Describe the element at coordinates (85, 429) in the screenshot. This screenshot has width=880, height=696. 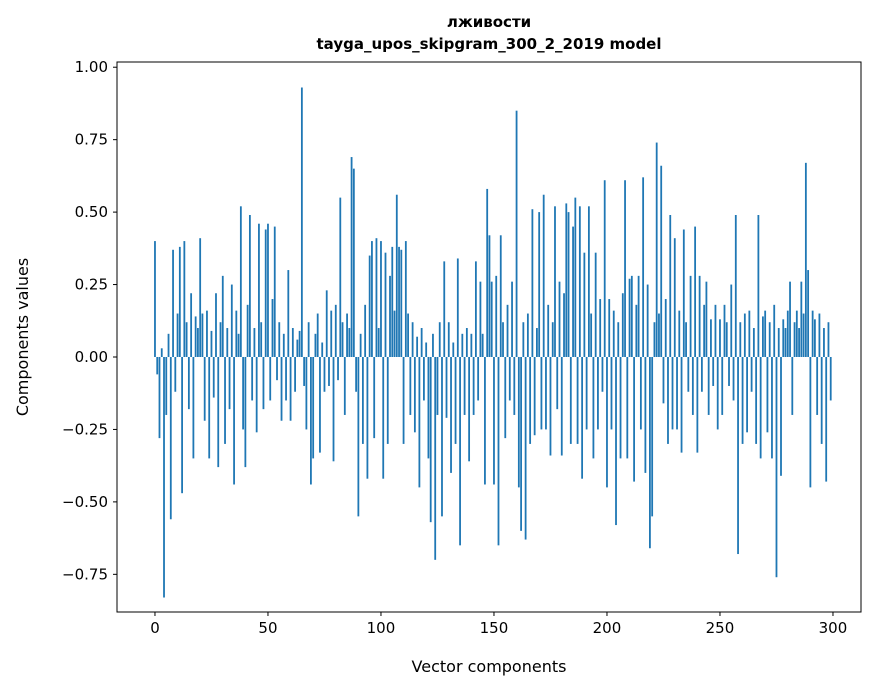
I see `y-tick-label: −0.25` at that location.